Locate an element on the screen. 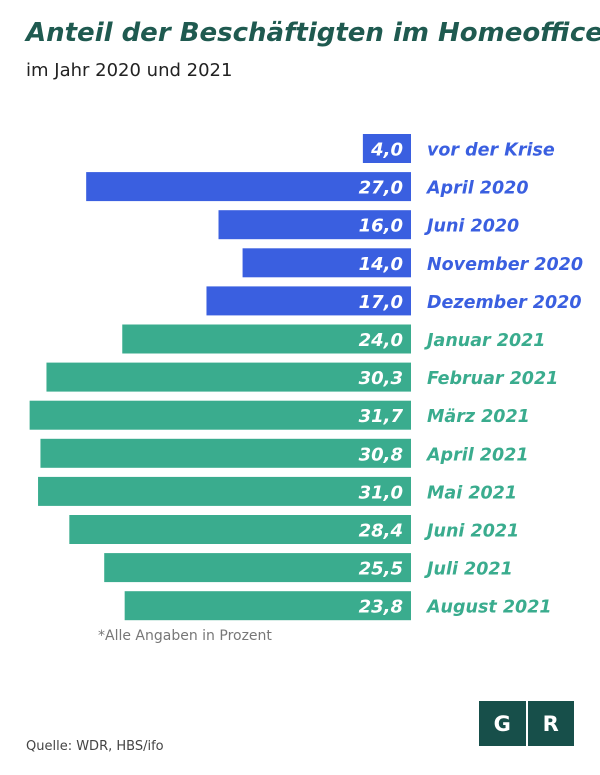 The height and width of the screenshot is (775, 600). gr-logo: G R is located at coordinates (526, 723).